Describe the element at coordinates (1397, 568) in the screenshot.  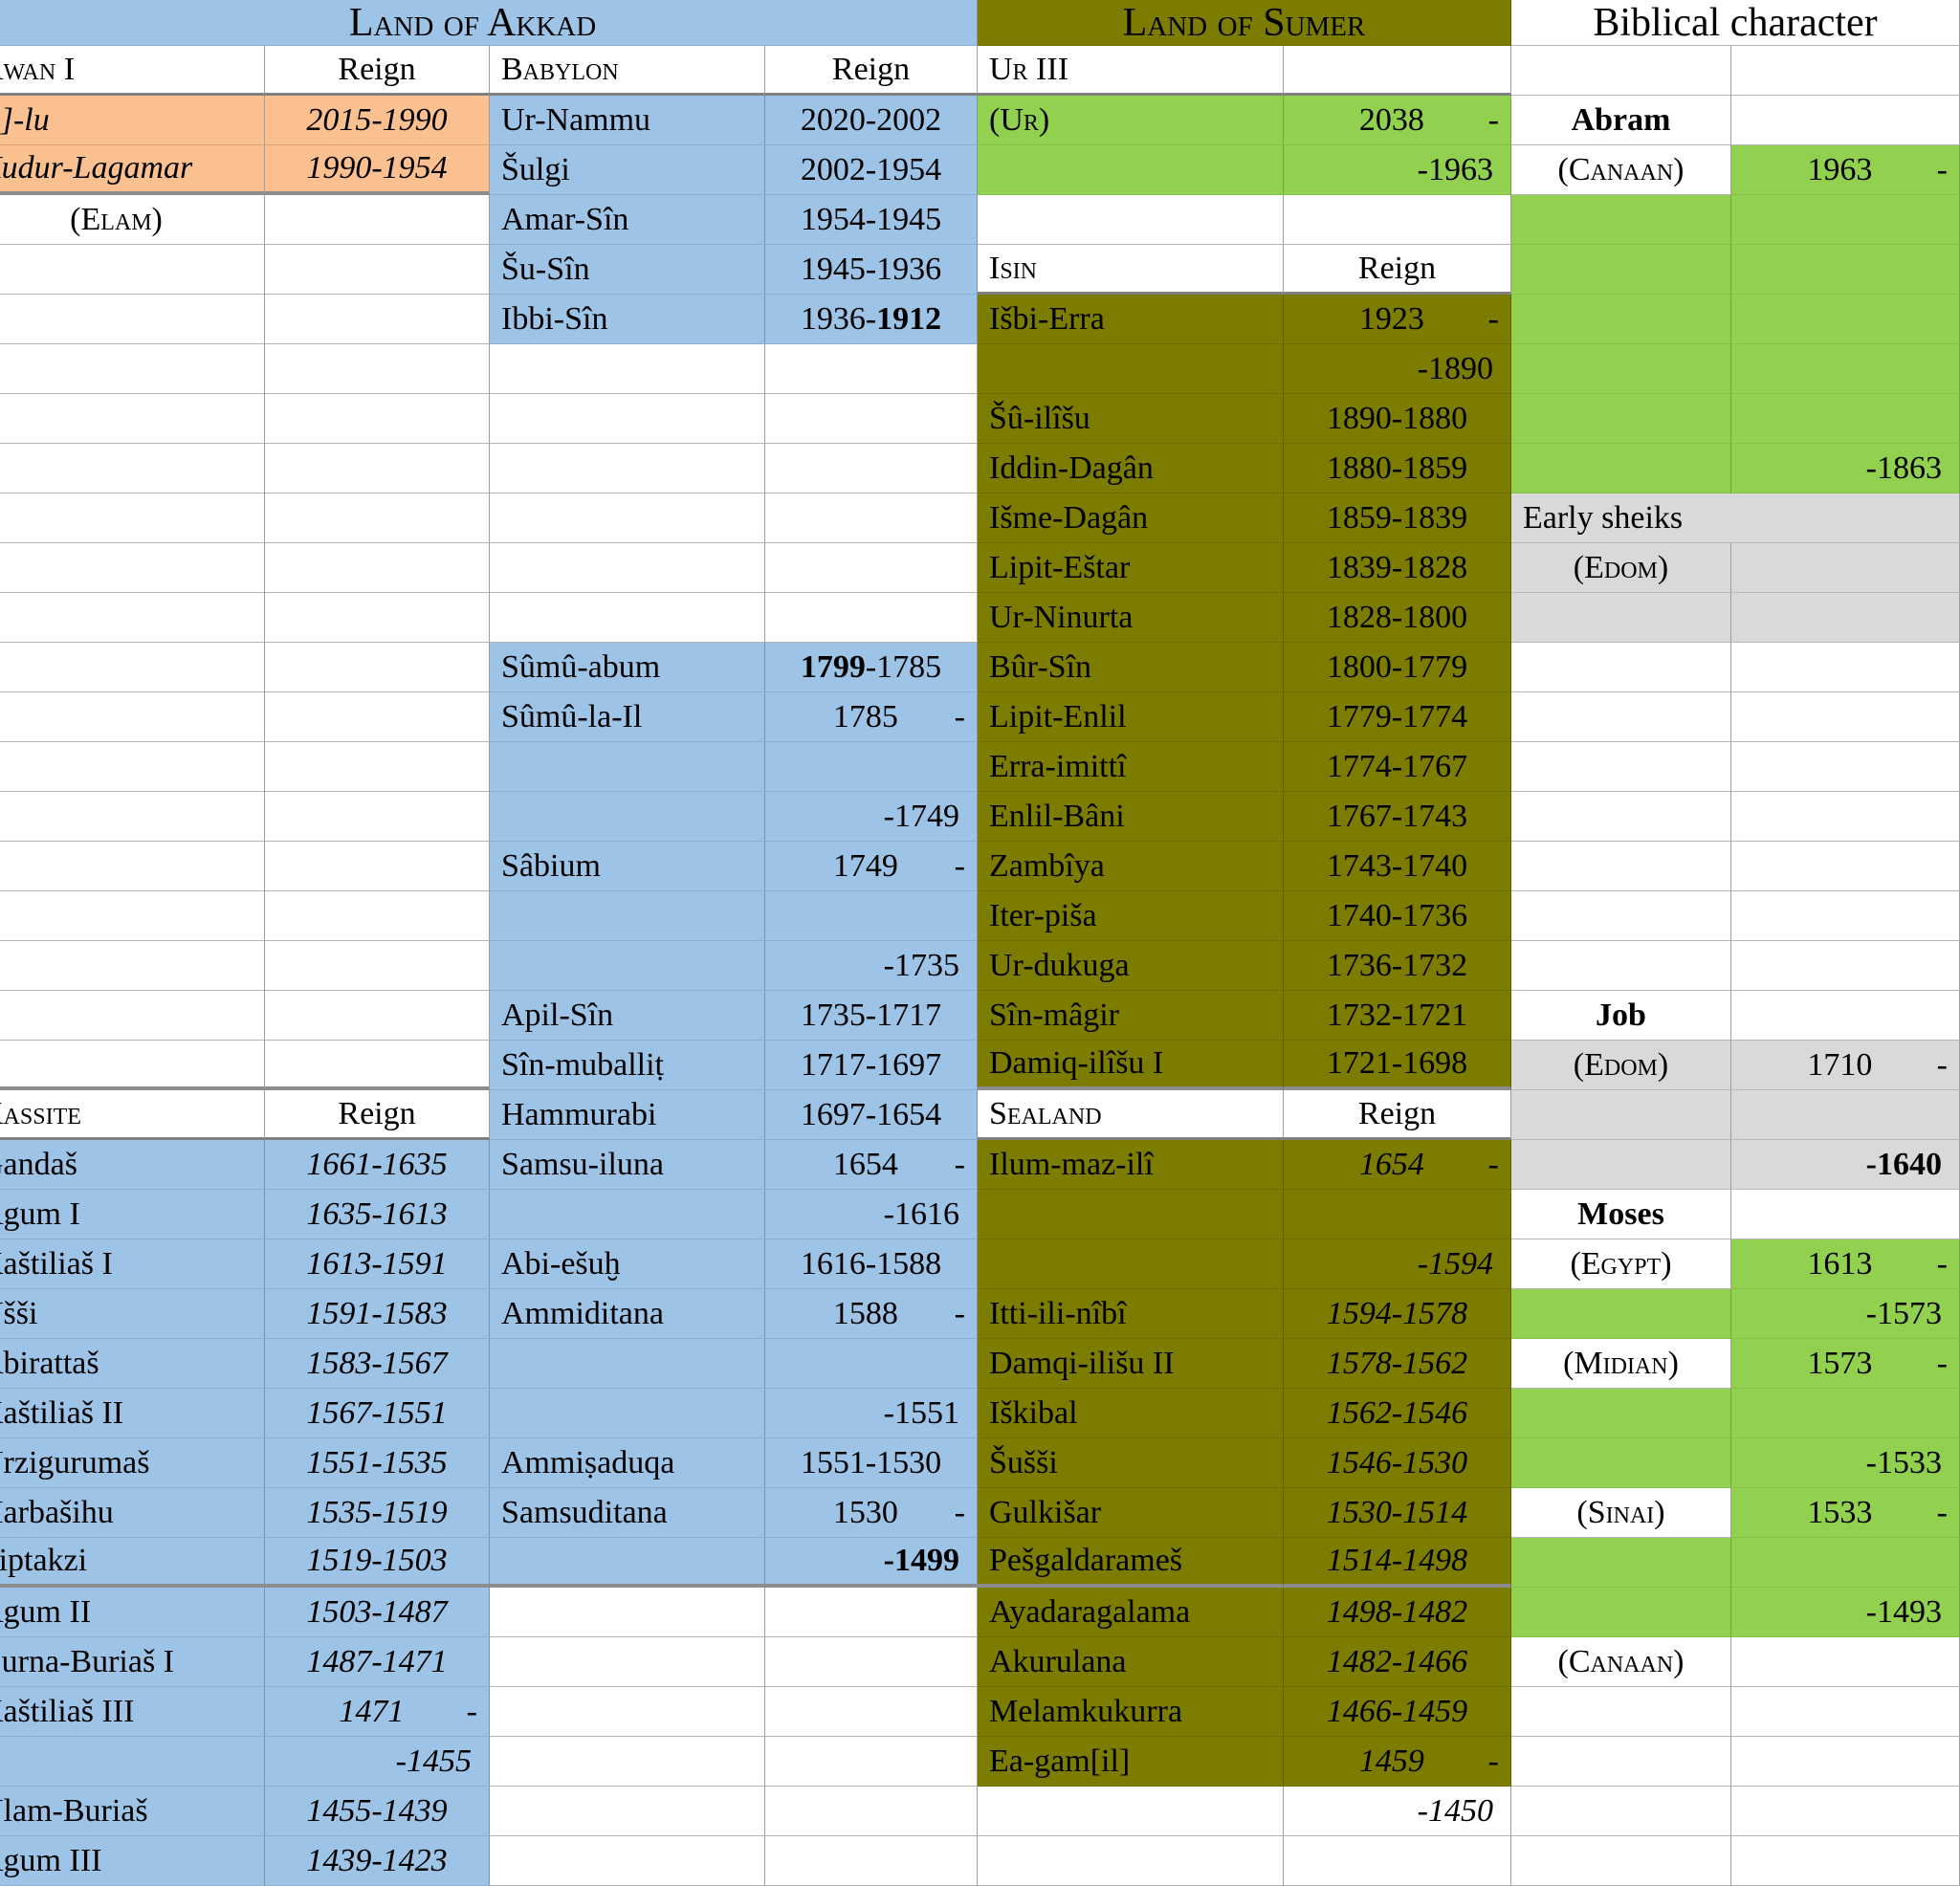
I see `reign-cell: 1839-1828` at that location.